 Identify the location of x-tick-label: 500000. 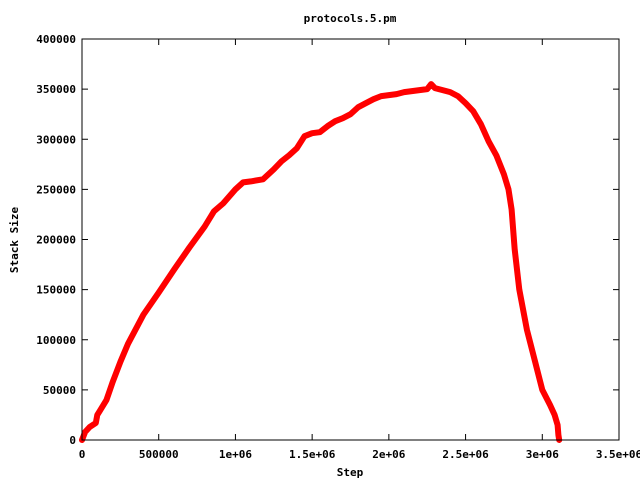
(159, 454).